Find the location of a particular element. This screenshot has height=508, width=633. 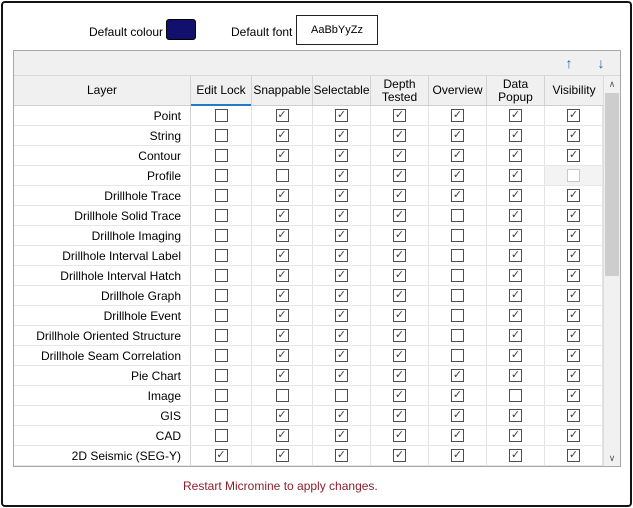

scroll-down-icon: ∨ is located at coordinates (612, 457).